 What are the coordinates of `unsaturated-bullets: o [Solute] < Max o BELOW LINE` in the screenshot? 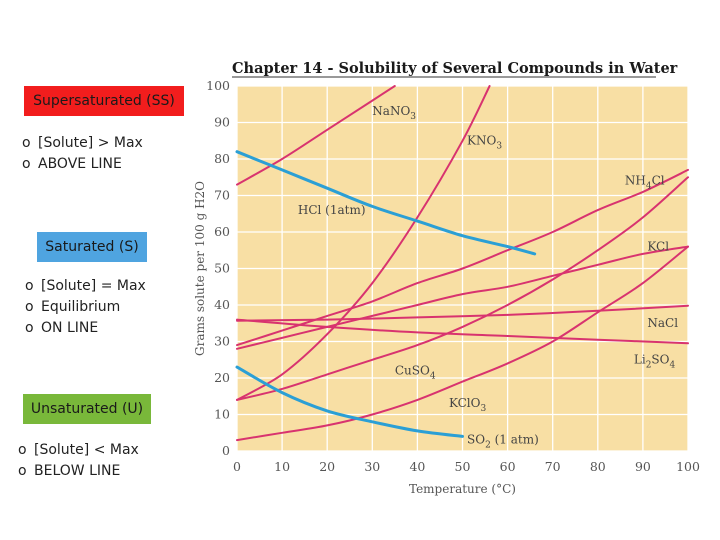 It's located at (78, 461).